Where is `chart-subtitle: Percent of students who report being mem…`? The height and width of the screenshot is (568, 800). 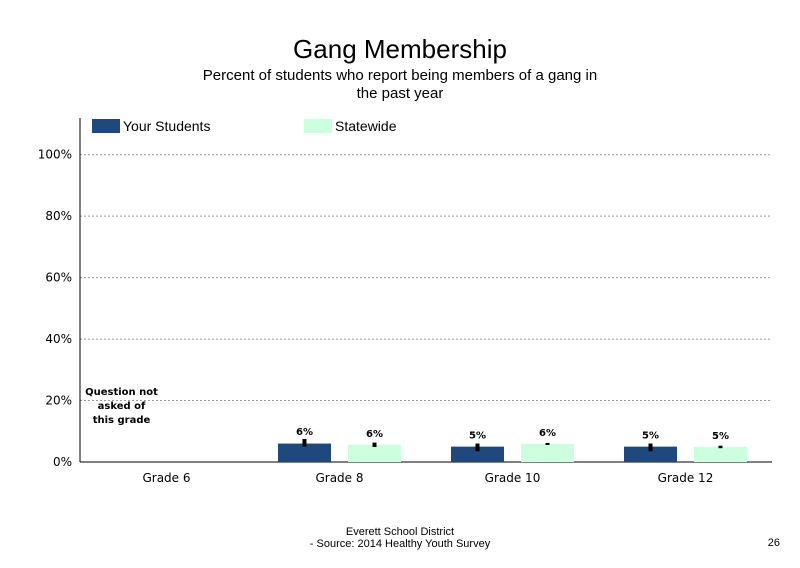
chart-subtitle: Percent of students who report being mem… is located at coordinates (400, 84).